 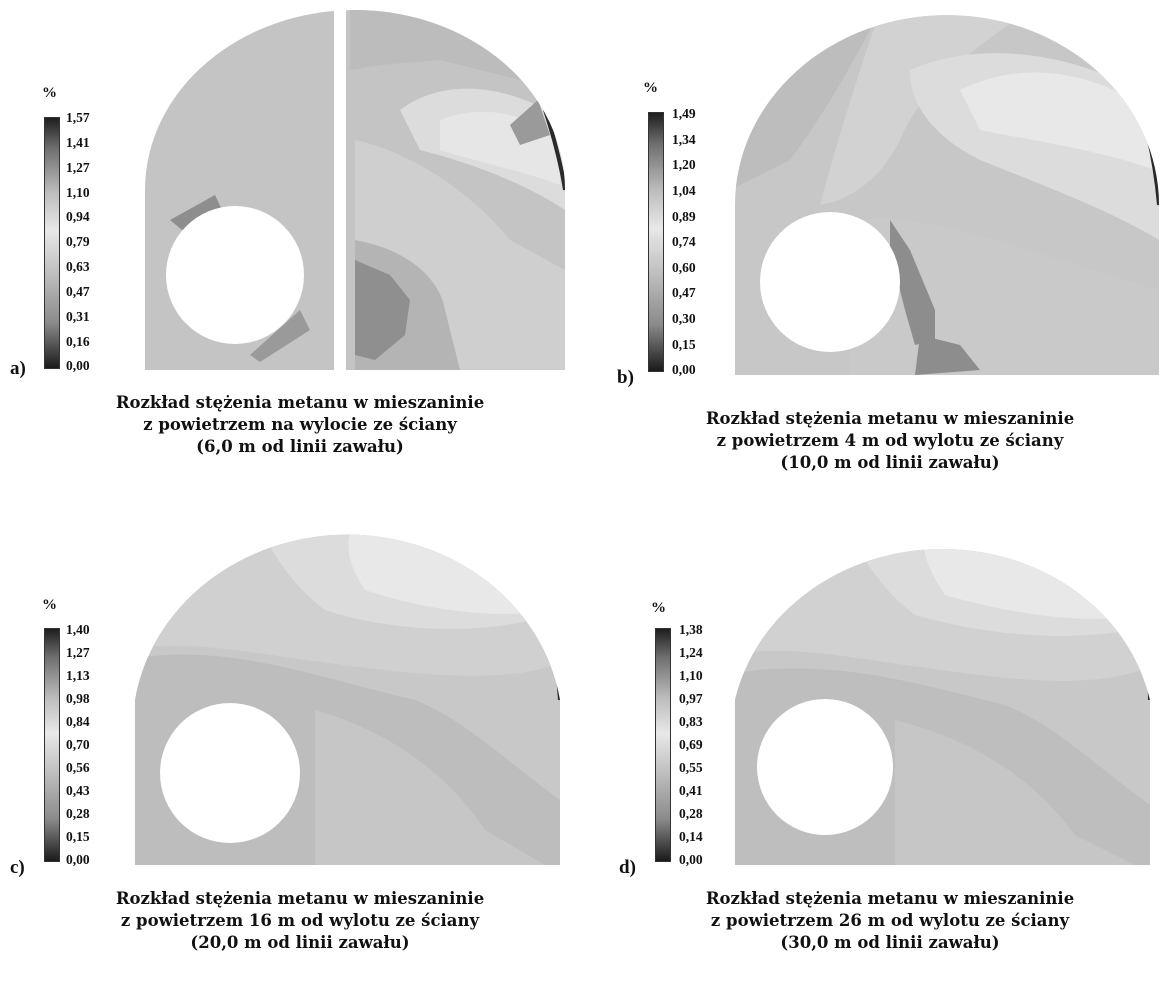 I want to click on panel-label: d), so click(x=627, y=867).